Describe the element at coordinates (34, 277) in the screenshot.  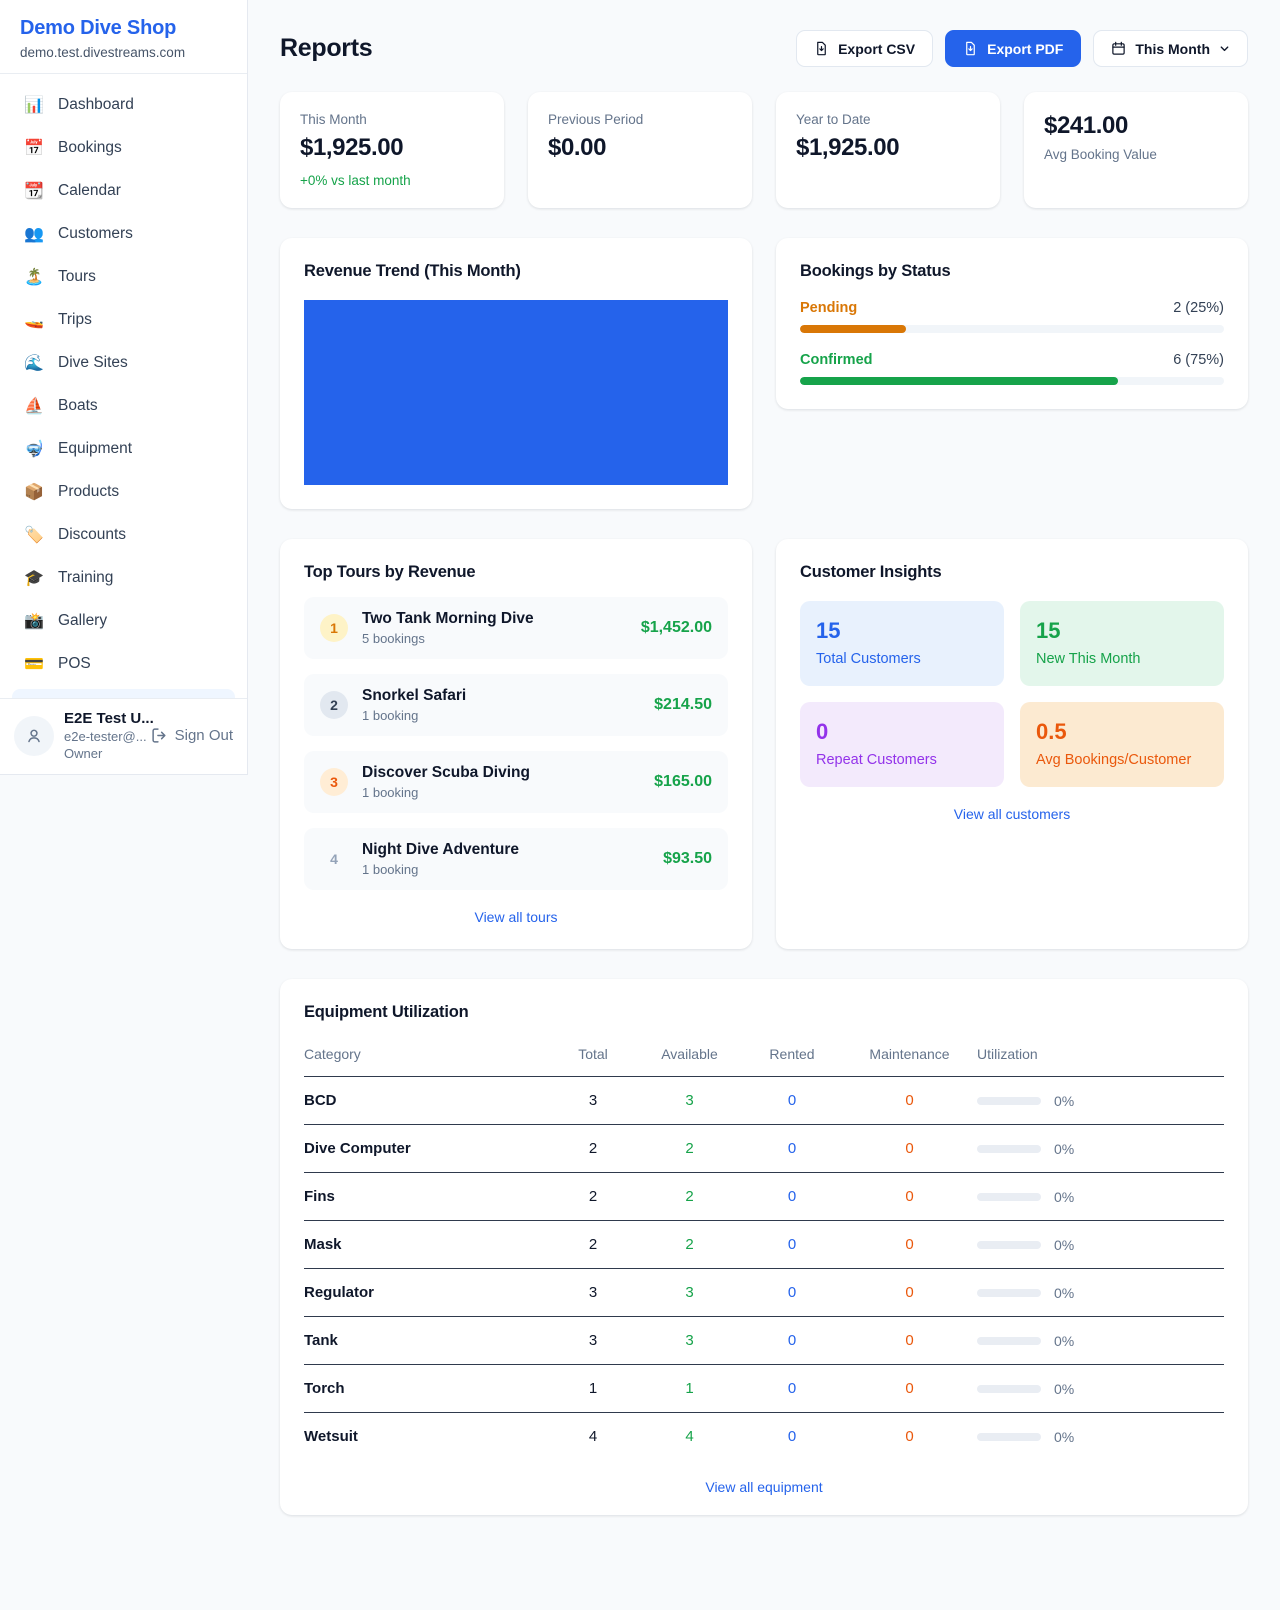
I see `island-icon: 🏝️` at that location.